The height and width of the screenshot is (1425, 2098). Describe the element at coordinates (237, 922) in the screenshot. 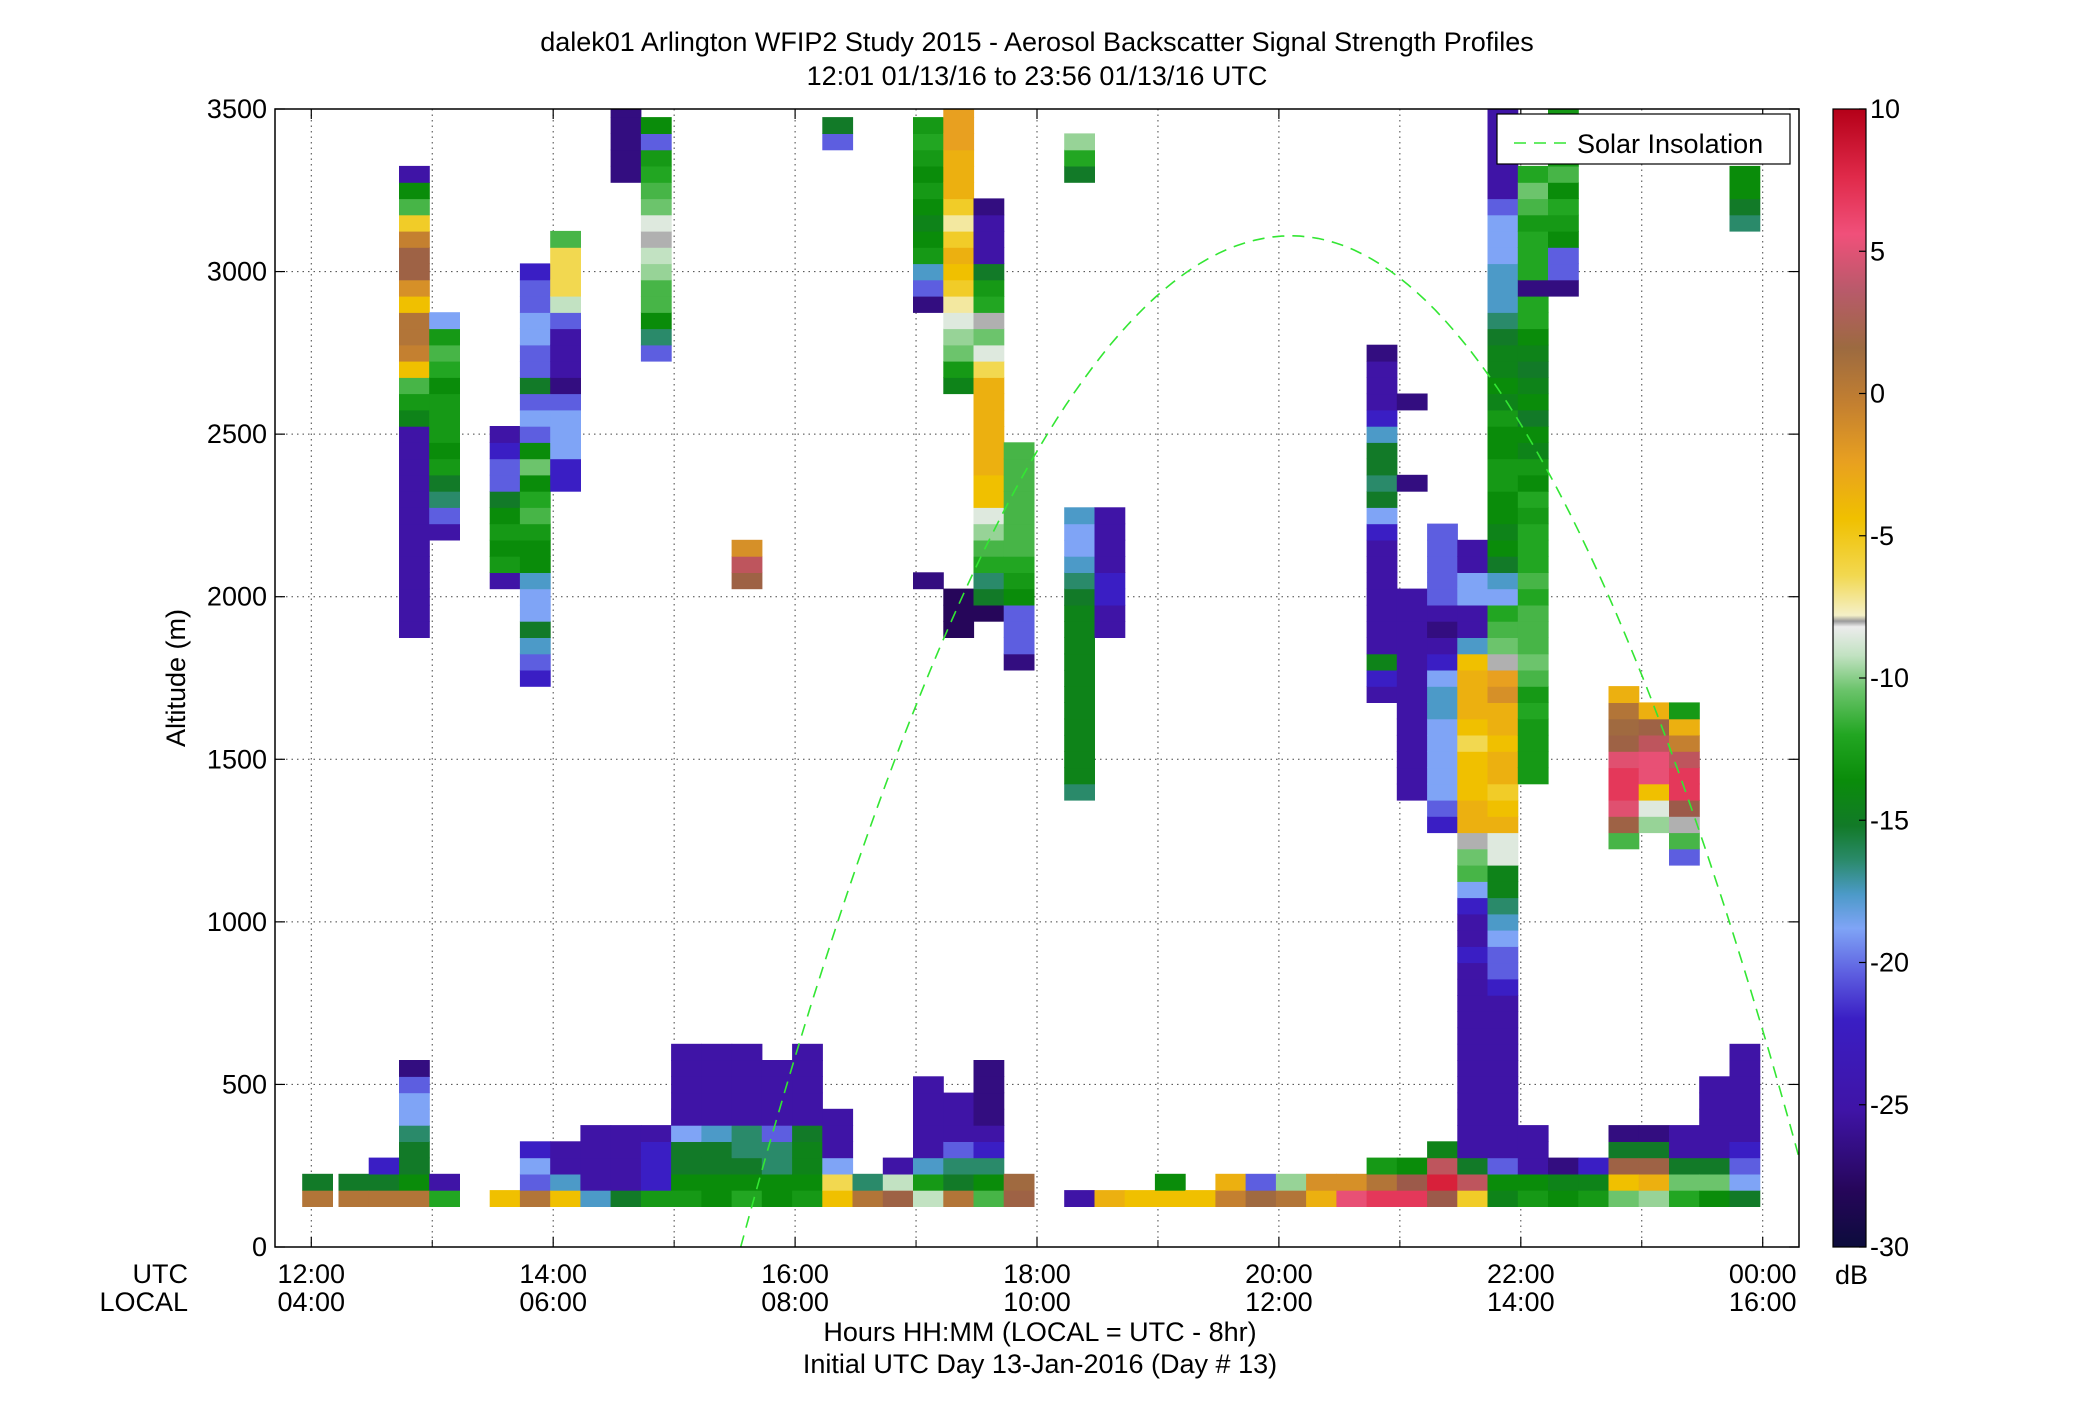

I see `y-tick-label: 1000` at that location.